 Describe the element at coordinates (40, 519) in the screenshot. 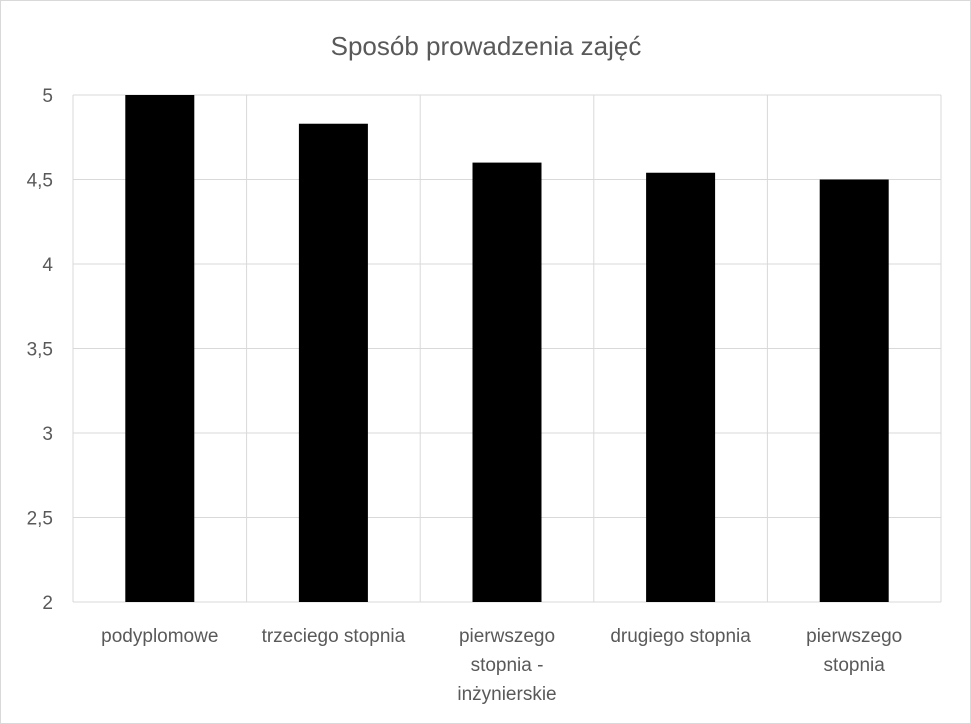

I see `y-tick-label: 2,5` at that location.